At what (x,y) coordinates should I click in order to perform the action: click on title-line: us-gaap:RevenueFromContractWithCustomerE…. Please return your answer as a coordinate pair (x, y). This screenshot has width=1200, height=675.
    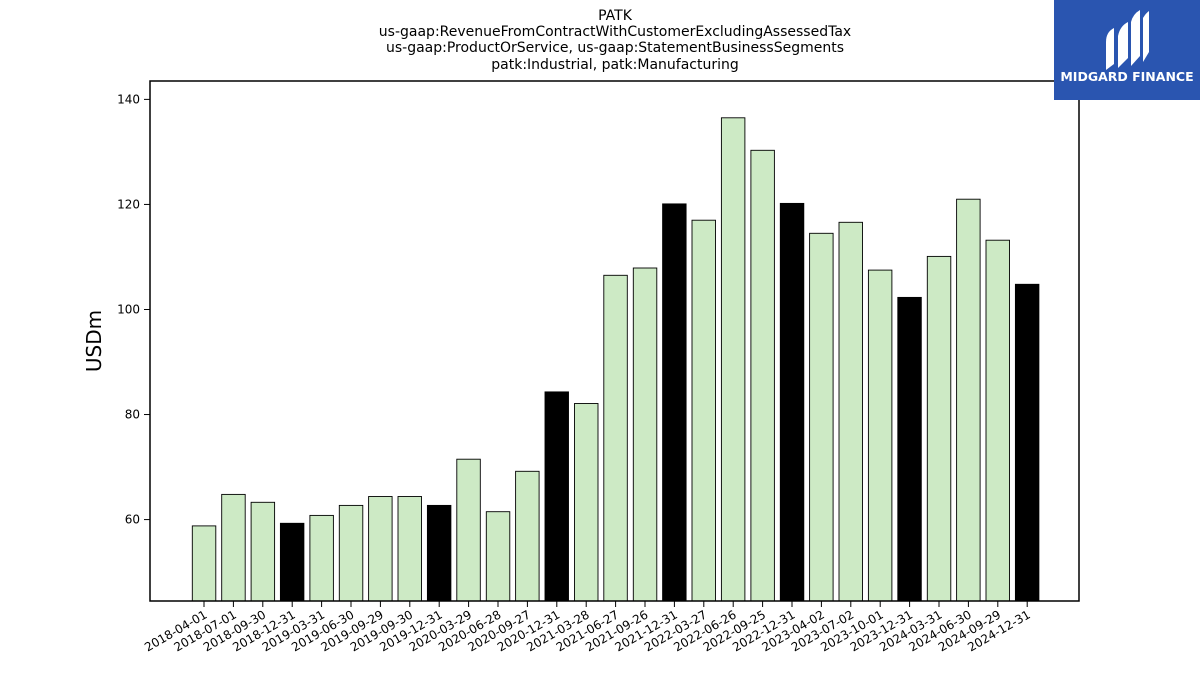
    Looking at the image, I should click on (615, 32).